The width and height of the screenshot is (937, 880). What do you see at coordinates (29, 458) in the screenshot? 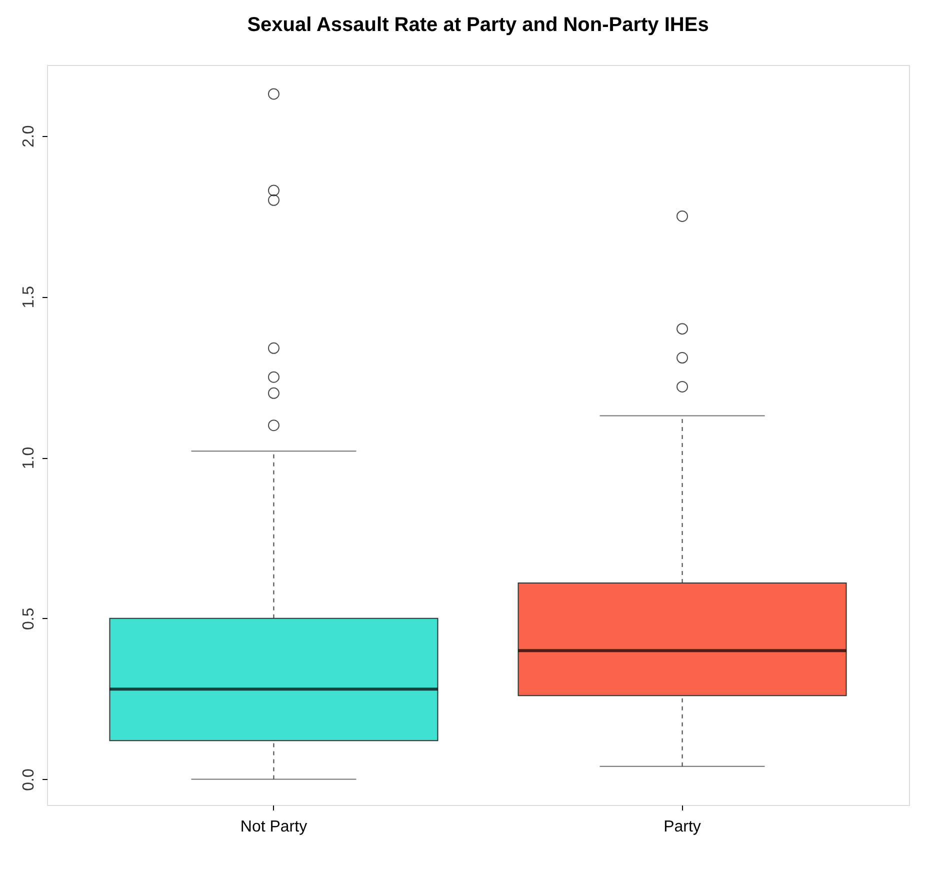
I see `y-tick-label: 1.0` at bounding box center [29, 458].